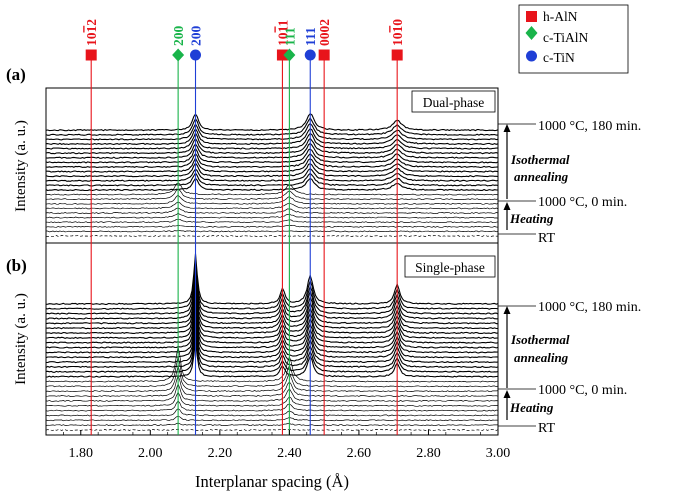  I want to click on y-axis-label-a: Intensity (a. u.), so click(21, 166).